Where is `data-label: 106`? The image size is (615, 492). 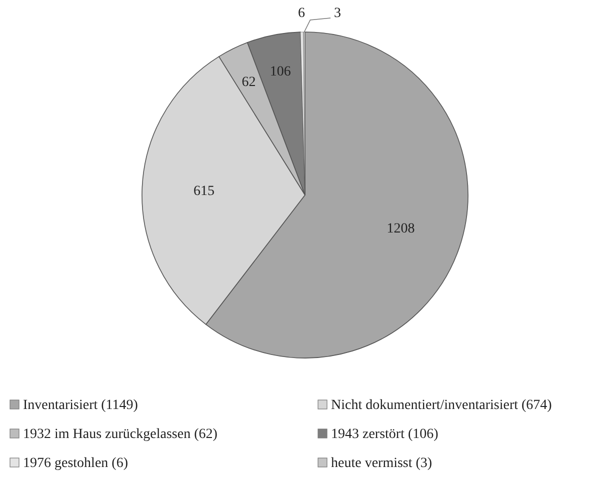
data-label: 106 is located at coordinates (280, 72).